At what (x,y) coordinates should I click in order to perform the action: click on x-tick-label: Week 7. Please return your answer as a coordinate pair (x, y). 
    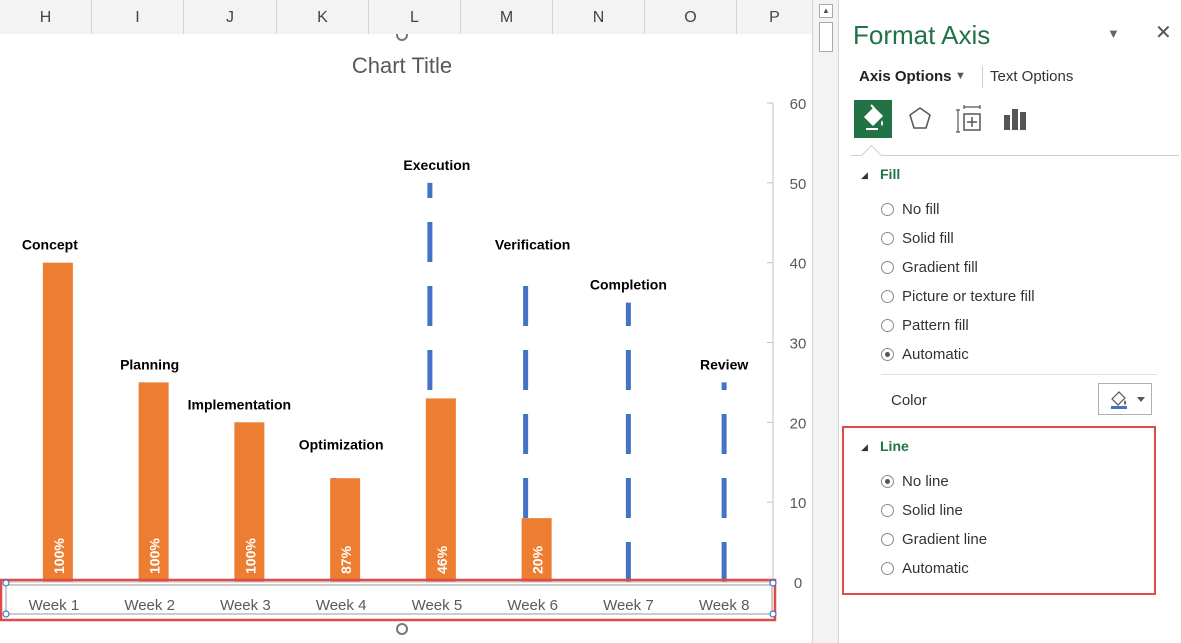
    Looking at the image, I should click on (628, 605).